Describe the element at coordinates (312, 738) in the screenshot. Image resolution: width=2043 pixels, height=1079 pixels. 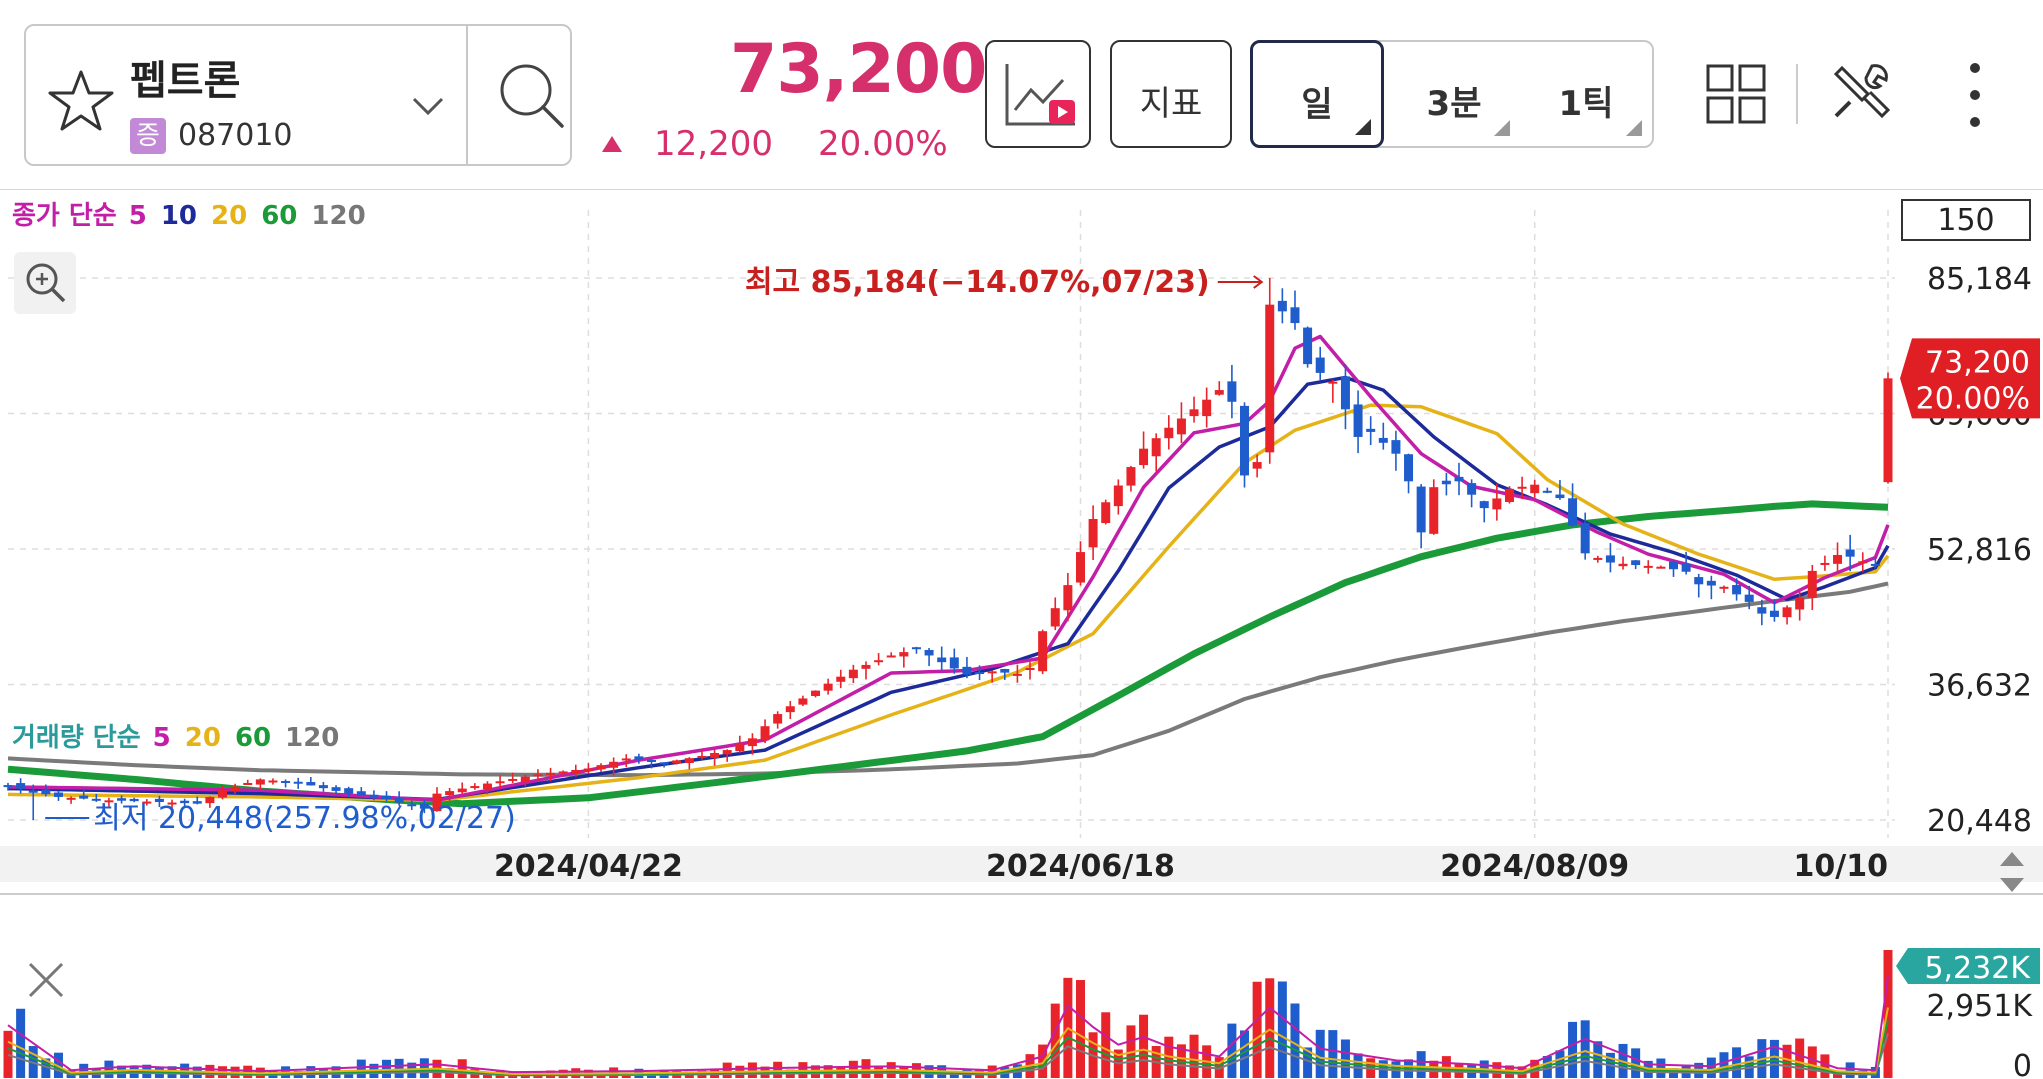
I see `legend-period: 120` at that location.